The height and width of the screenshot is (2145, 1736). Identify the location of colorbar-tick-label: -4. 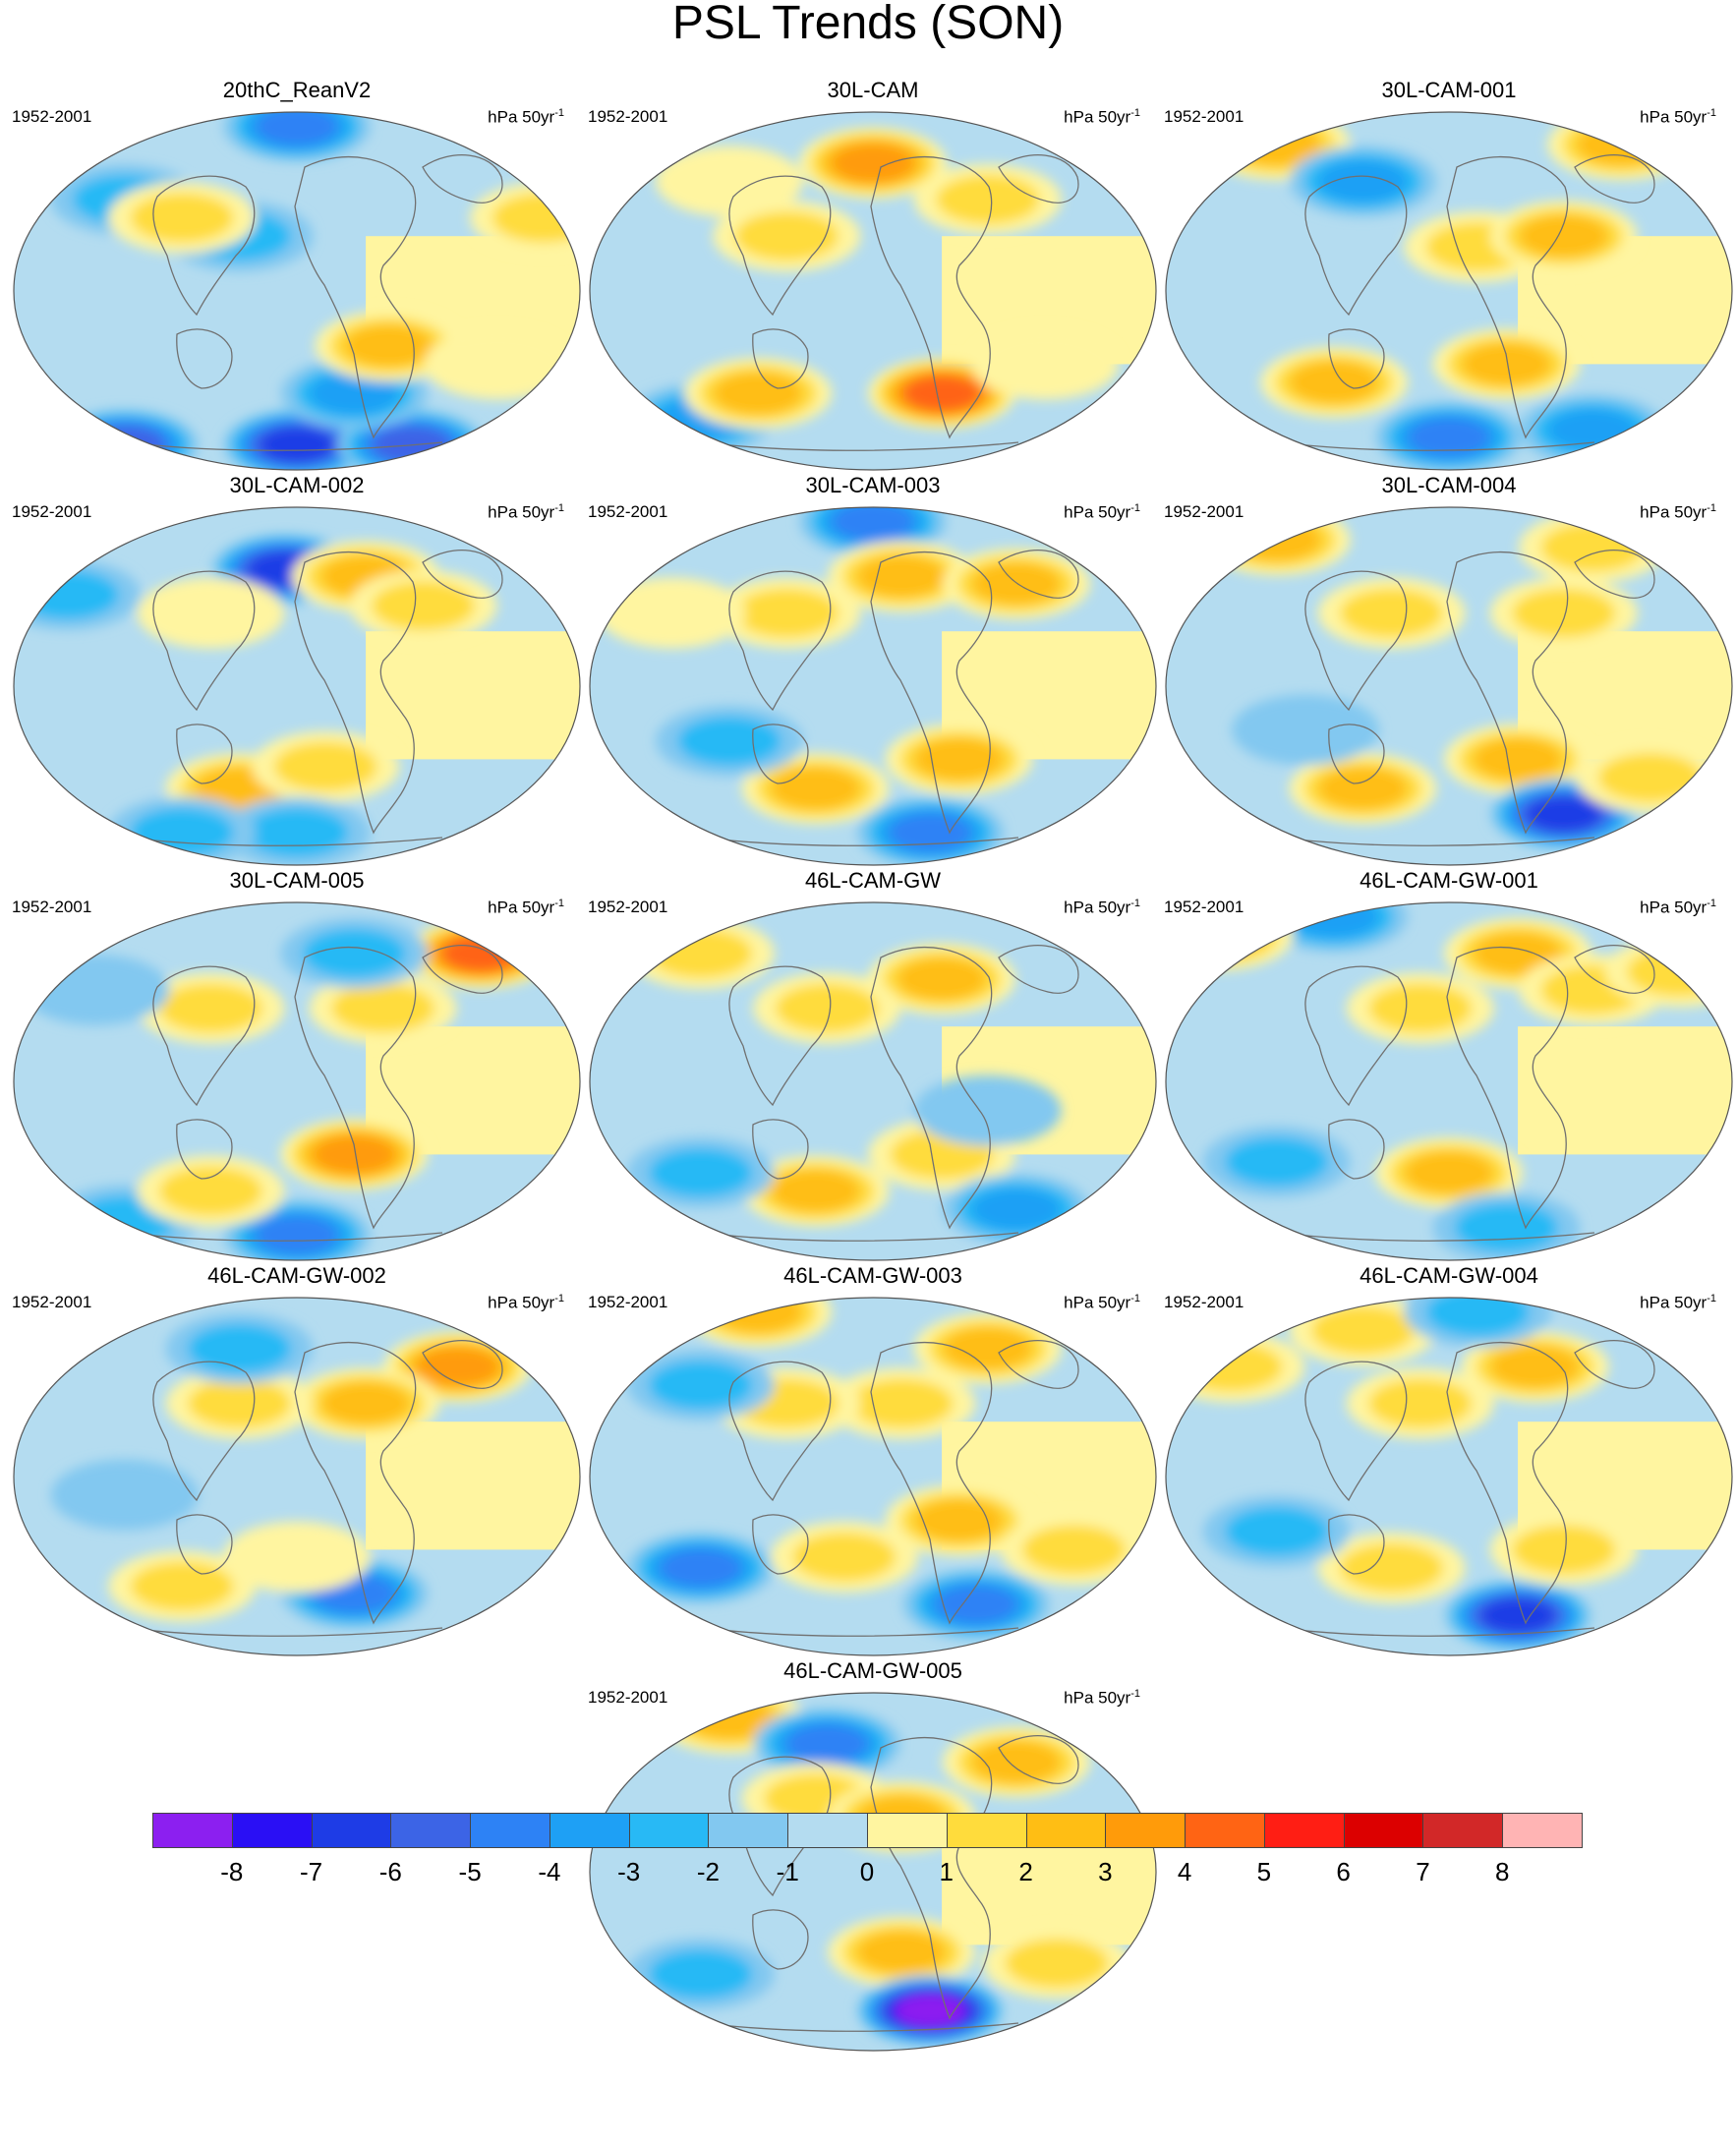
(549, 1871).